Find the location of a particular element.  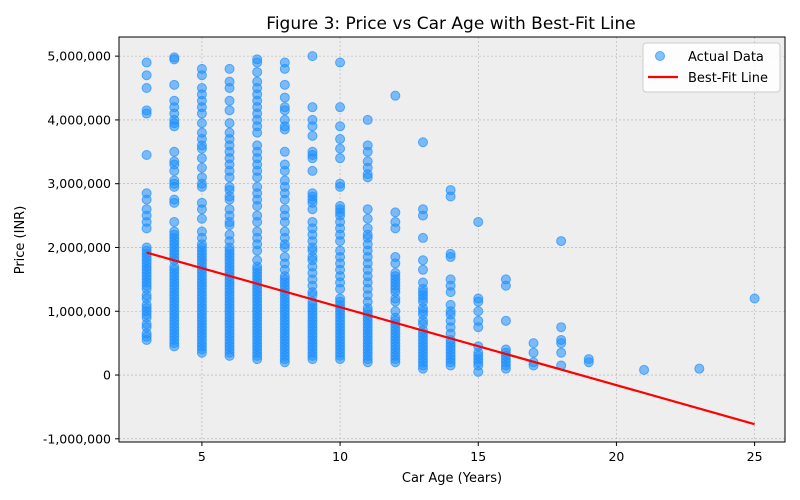

legend-label-actual-data: Actual Data is located at coordinates (726, 57).